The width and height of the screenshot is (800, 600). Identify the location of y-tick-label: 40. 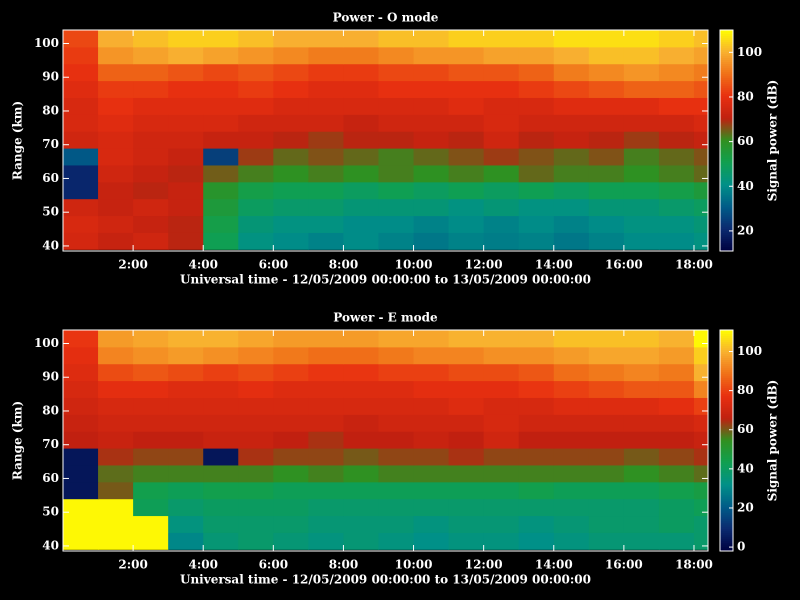
(50, 245).